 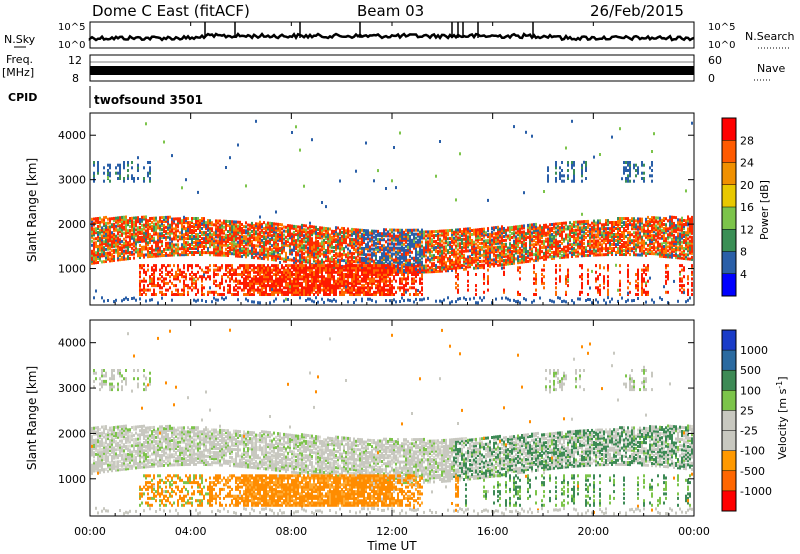 I want to click on power-colorbar-tick-label: 24, so click(x=747, y=163).